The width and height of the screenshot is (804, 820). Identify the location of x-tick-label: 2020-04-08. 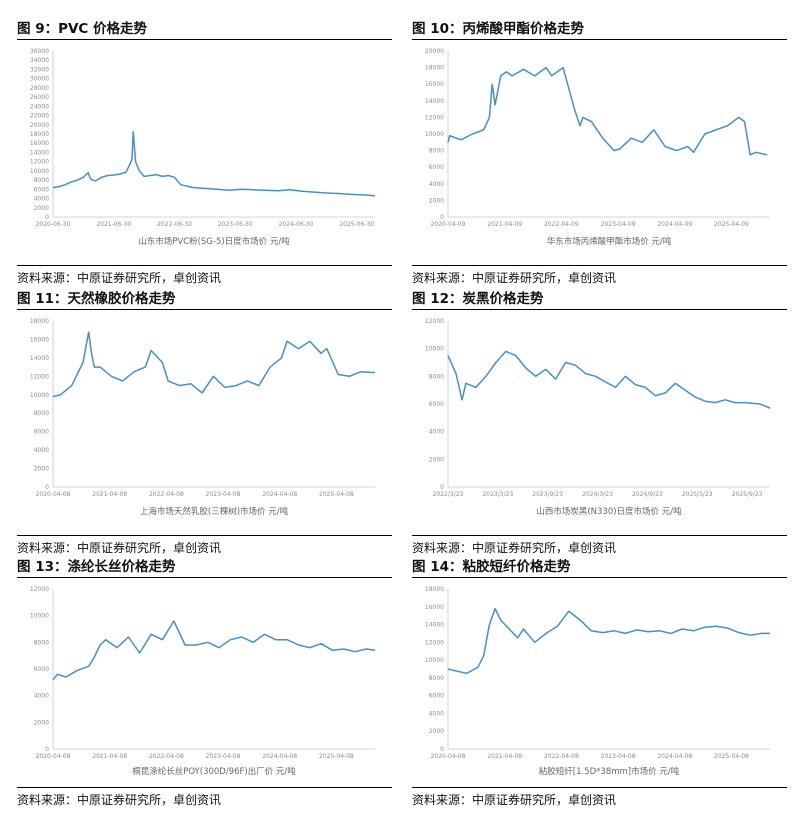
(53, 756).